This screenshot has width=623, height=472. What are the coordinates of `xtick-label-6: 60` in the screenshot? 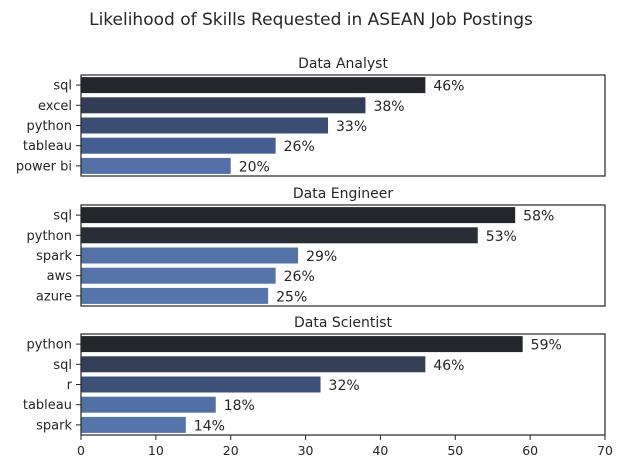 It's located at (530, 450).